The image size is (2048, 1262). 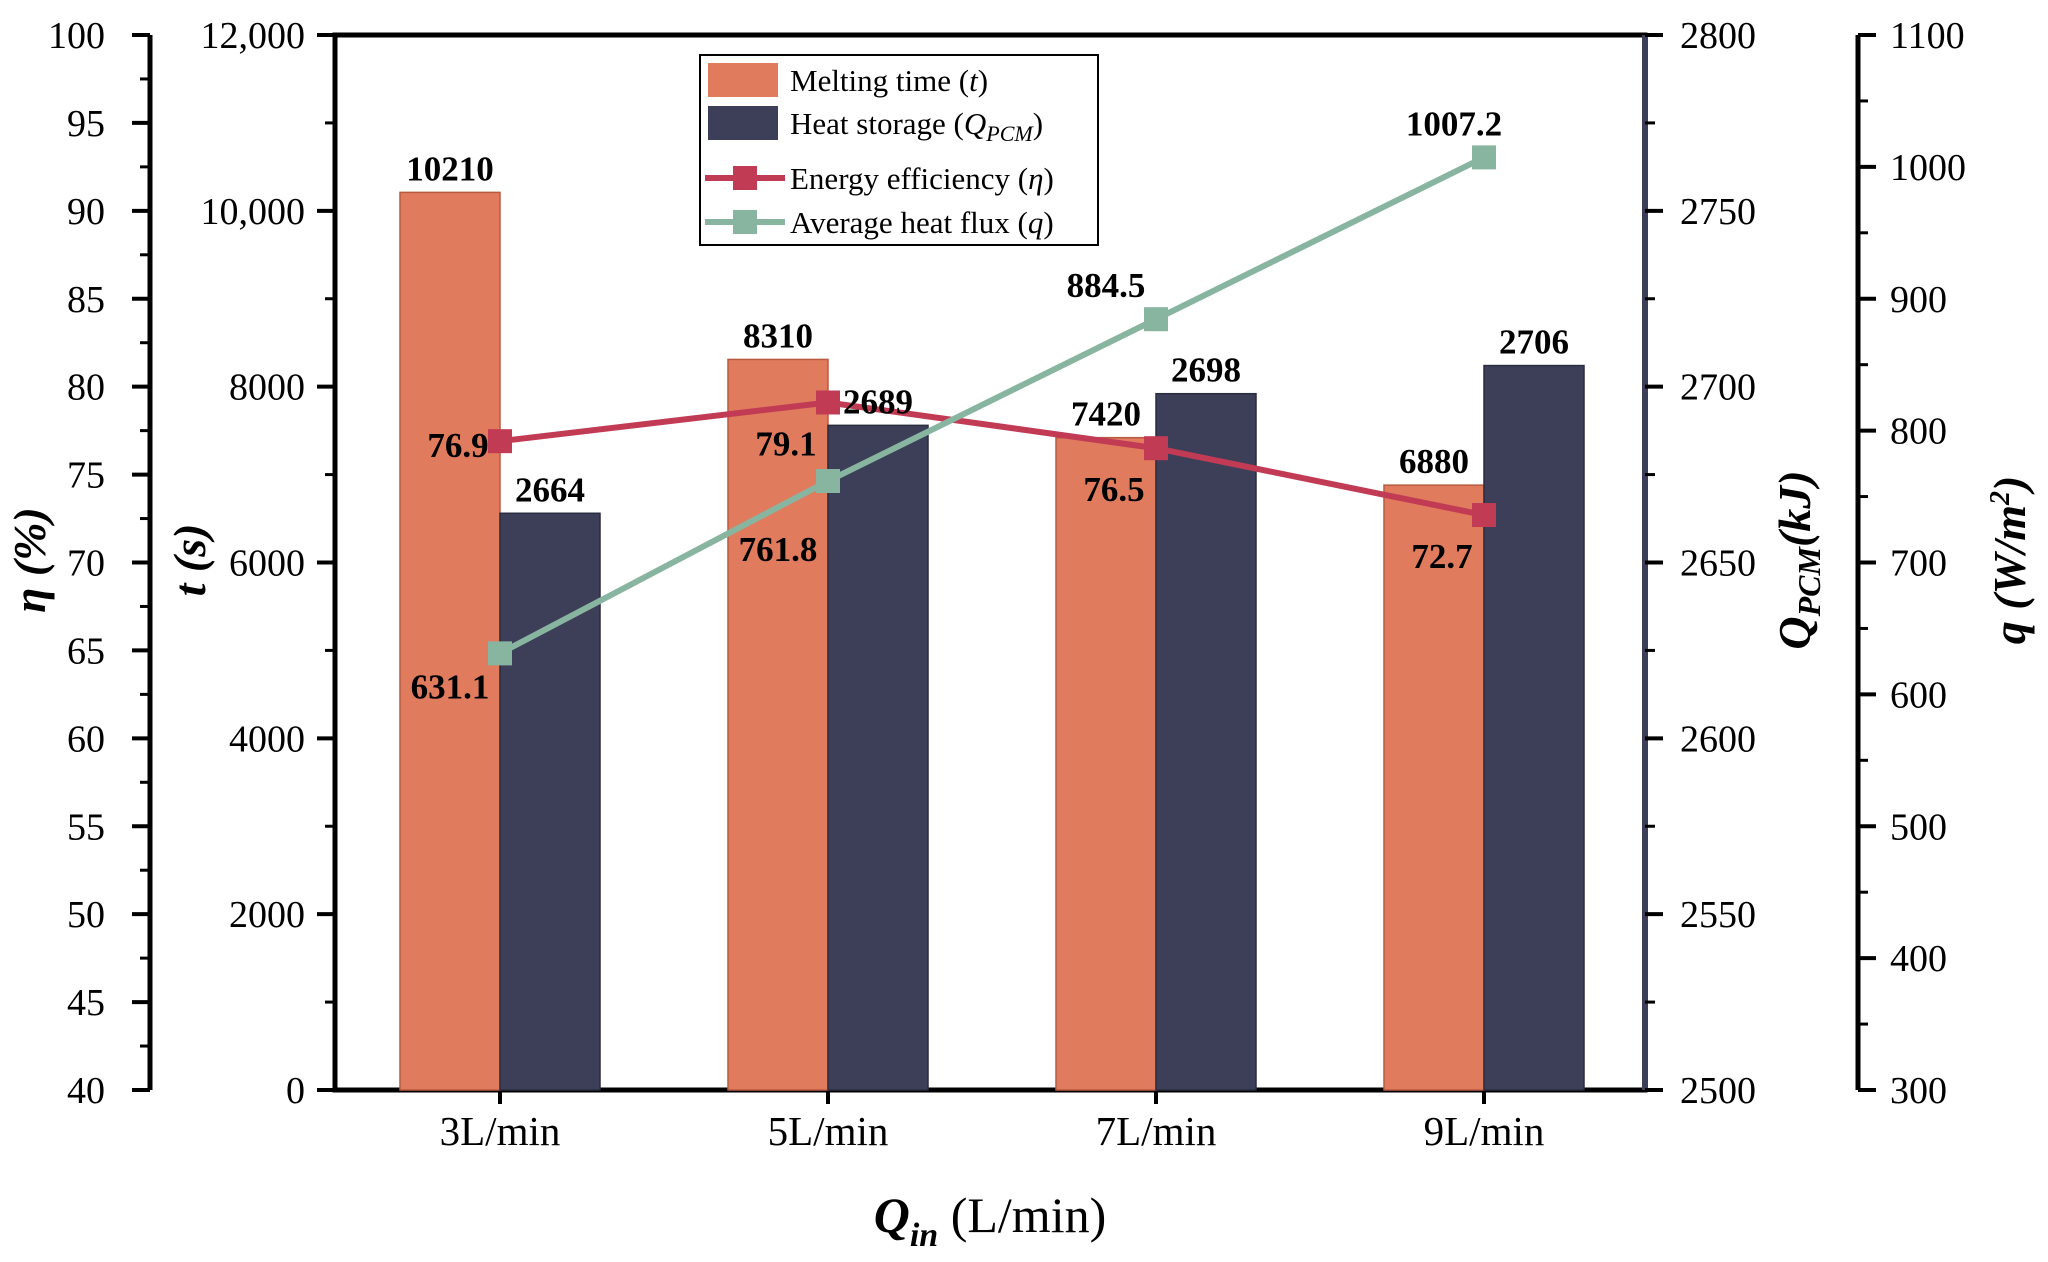 What do you see at coordinates (86, 476) in the screenshot?
I see `axis-eta-tick-label: 75` at bounding box center [86, 476].